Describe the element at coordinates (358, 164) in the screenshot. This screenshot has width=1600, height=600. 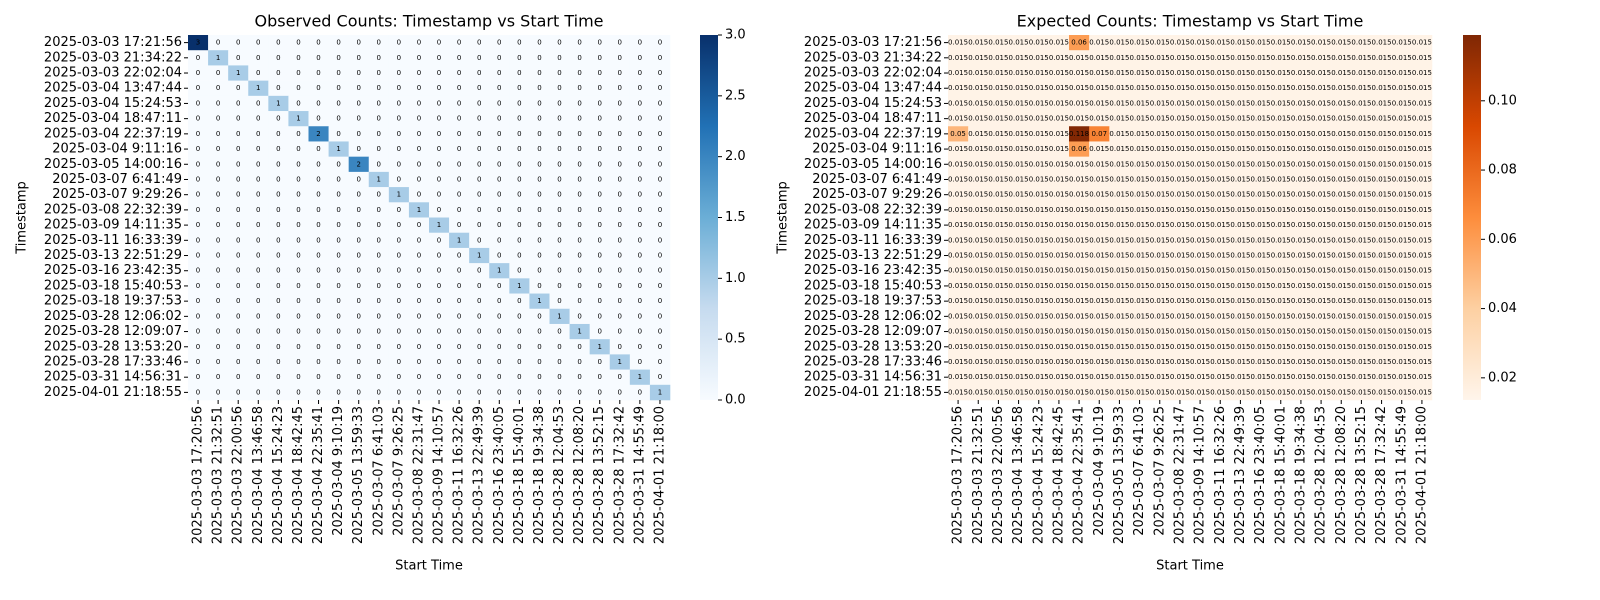
I see `cell-annotation: 2` at that location.